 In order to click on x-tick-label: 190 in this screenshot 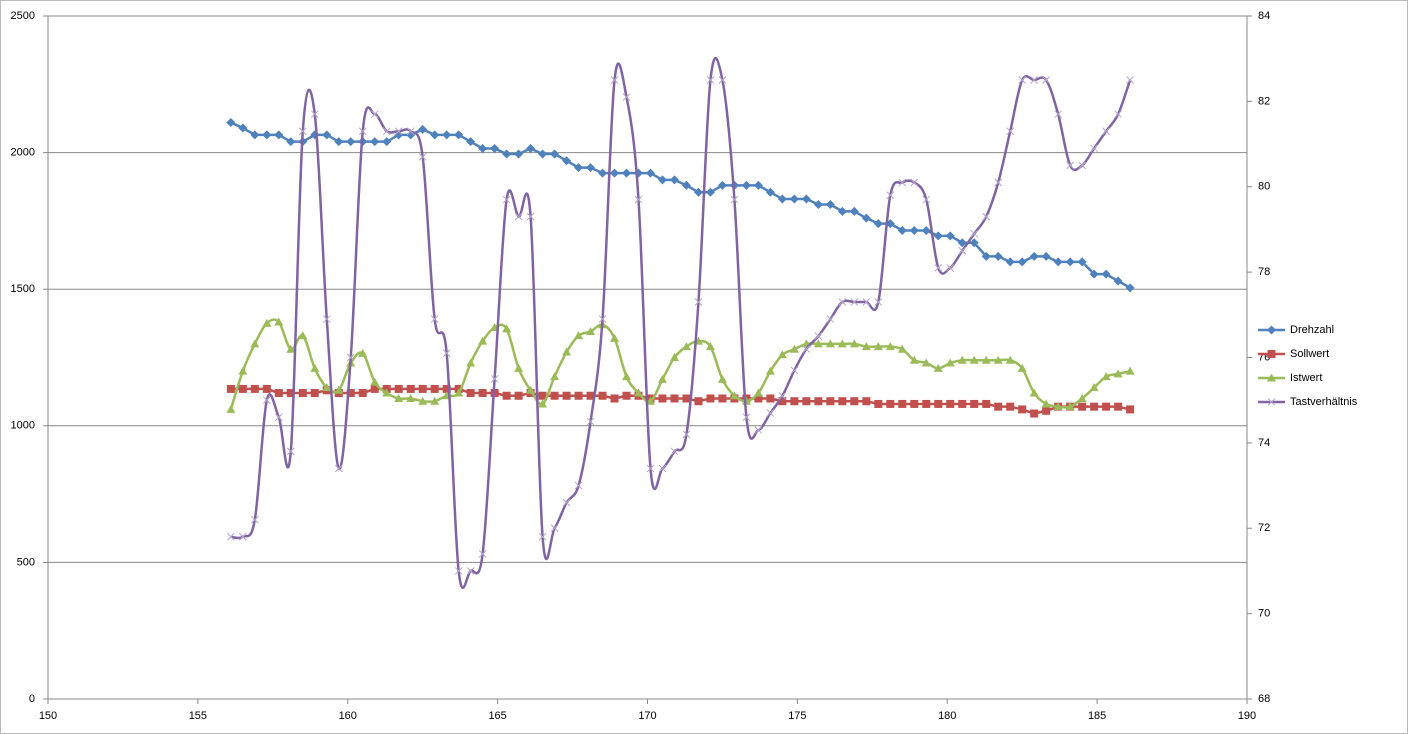, I will do `click(1247, 716)`.